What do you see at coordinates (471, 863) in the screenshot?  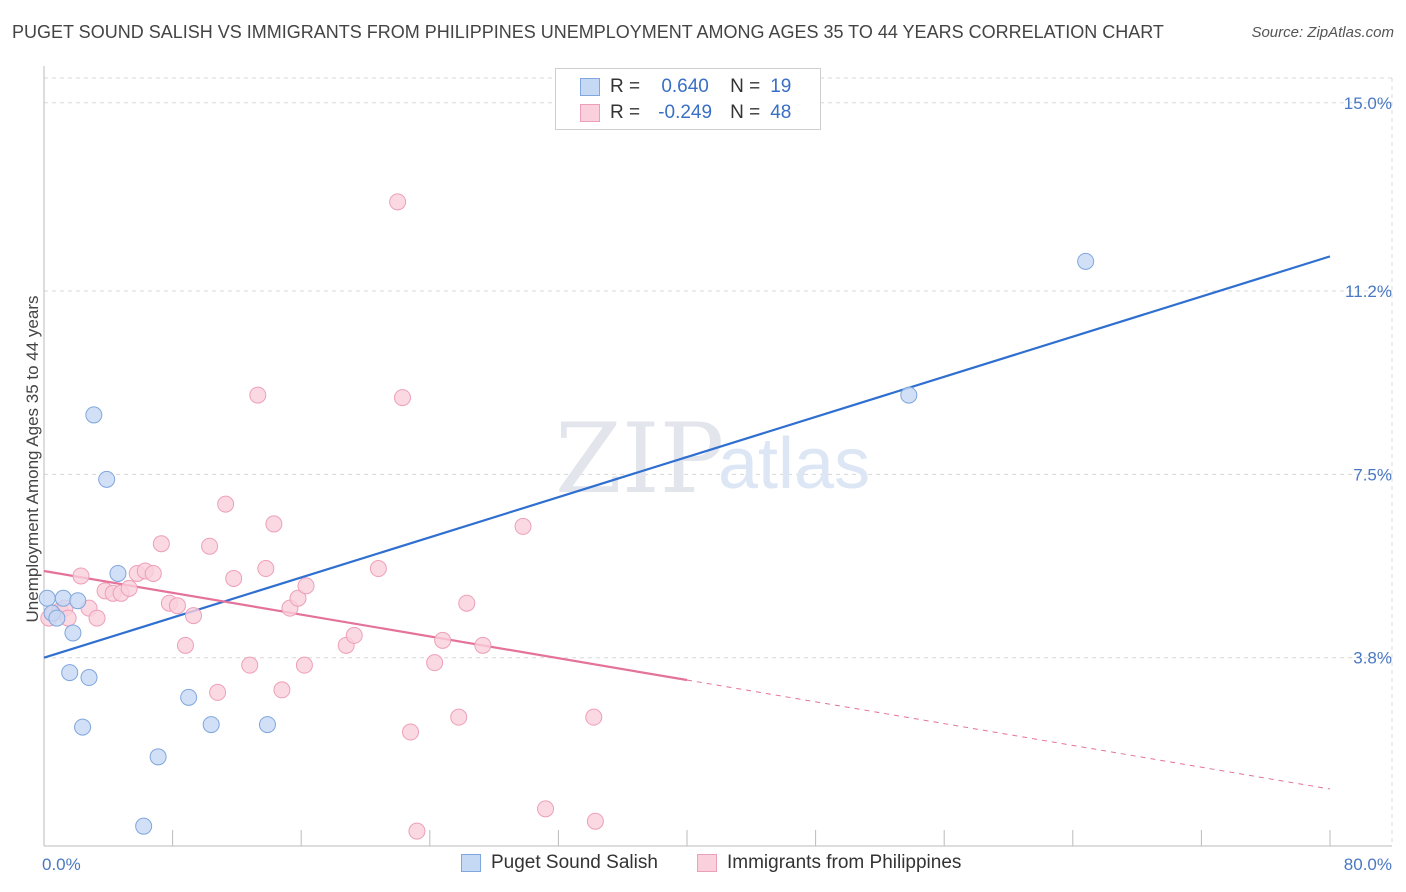 I see `series-swatch-salish` at bounding box center [471, 863].